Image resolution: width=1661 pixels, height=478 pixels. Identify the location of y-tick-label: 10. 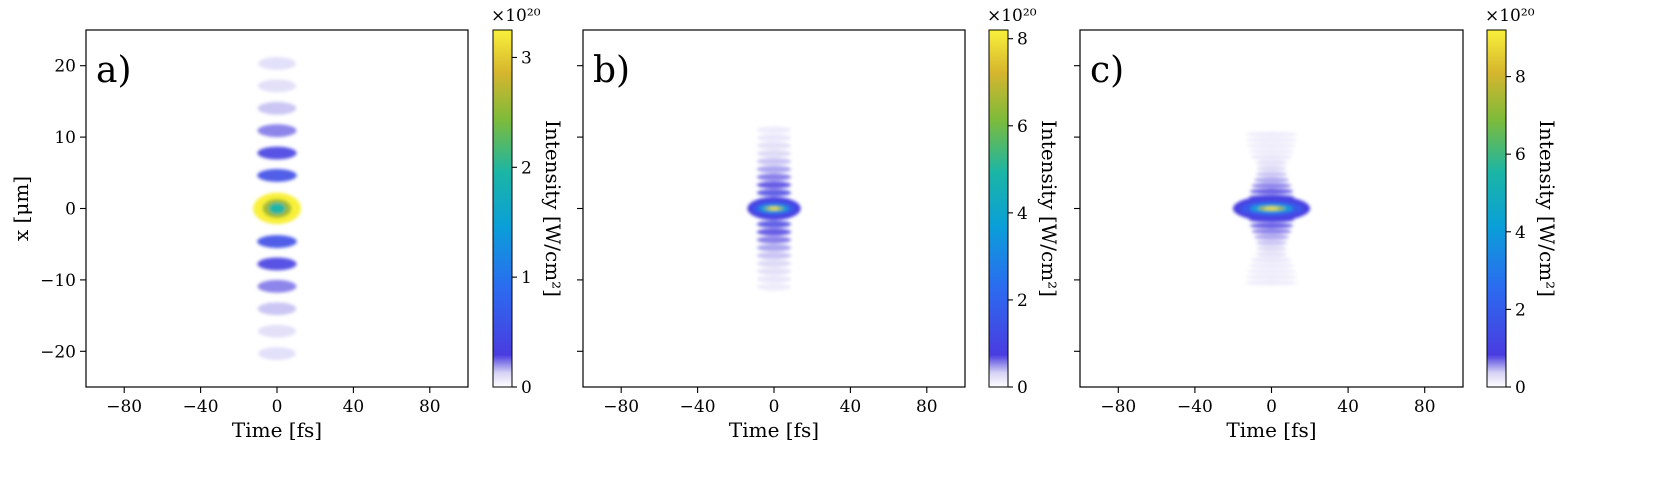
(65, 138).